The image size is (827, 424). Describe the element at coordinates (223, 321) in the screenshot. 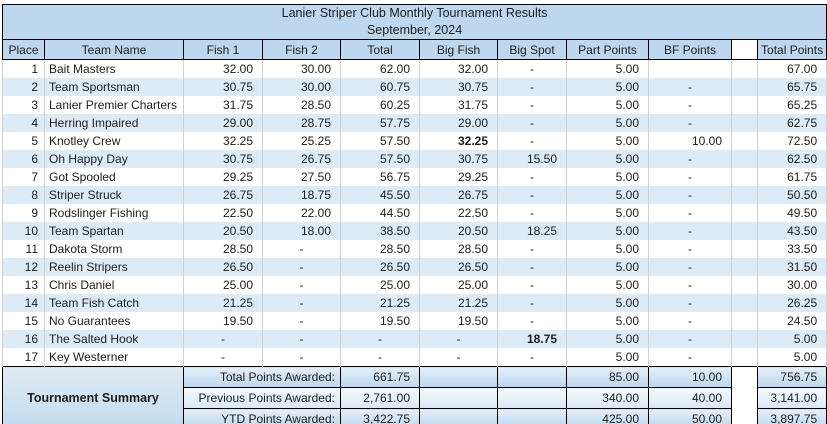

I see `fish1-cell: 19.50` at that location.